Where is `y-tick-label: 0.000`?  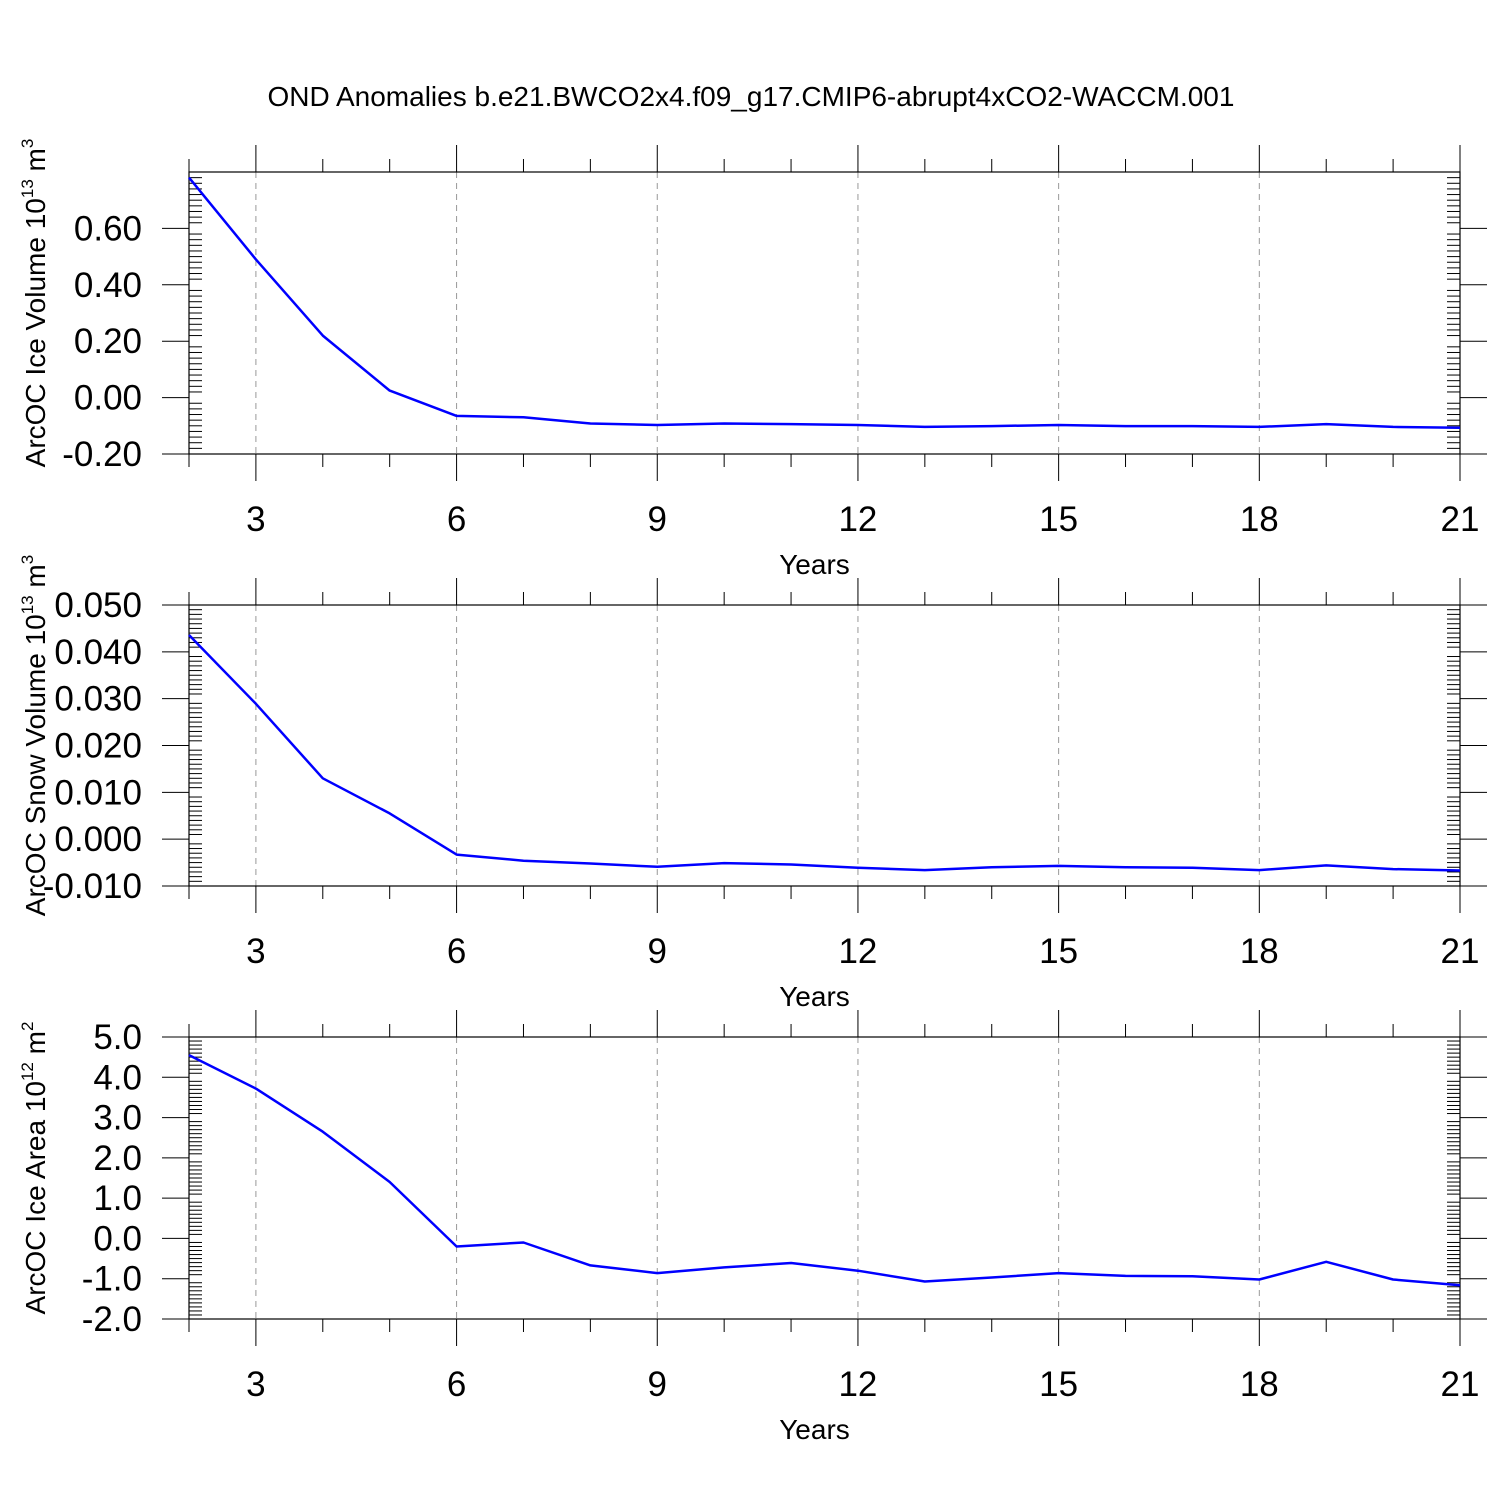
y-tick-label: 0.000 is located at coordinates (98, 839).